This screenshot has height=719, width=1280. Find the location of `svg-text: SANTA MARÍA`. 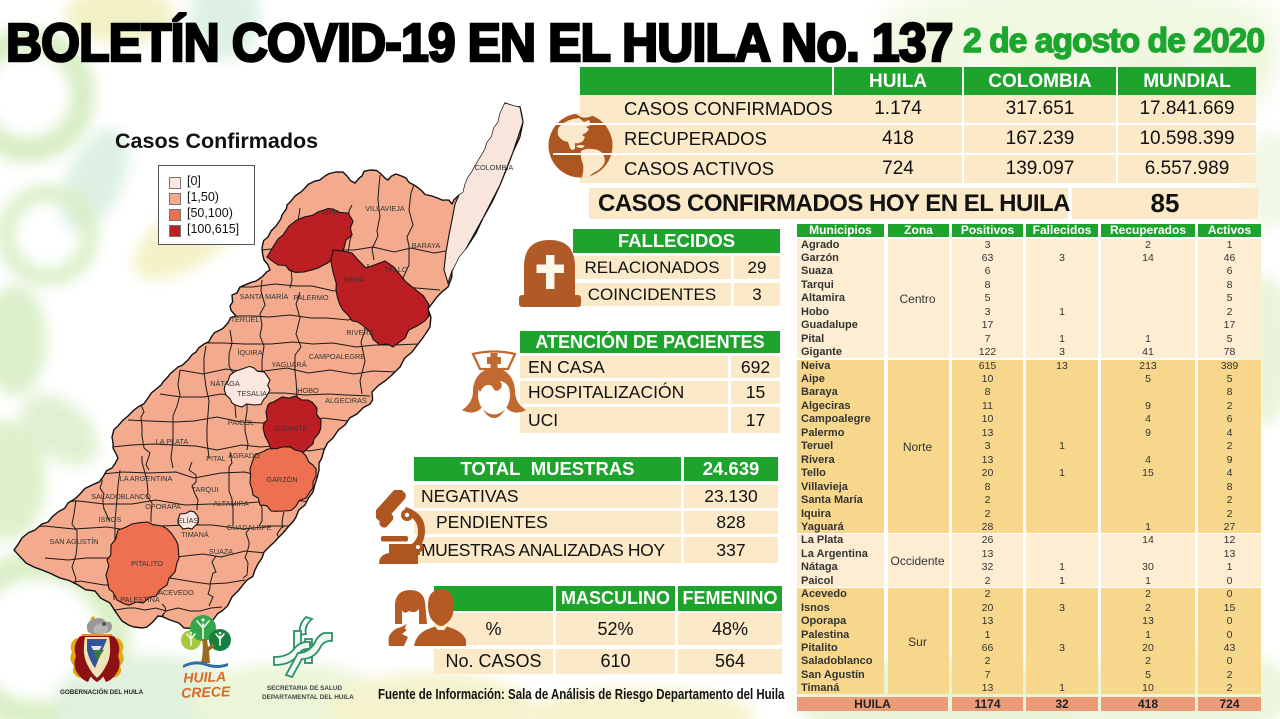

svg-text: SANTA MARÍA is located at coordinates (264, 296).